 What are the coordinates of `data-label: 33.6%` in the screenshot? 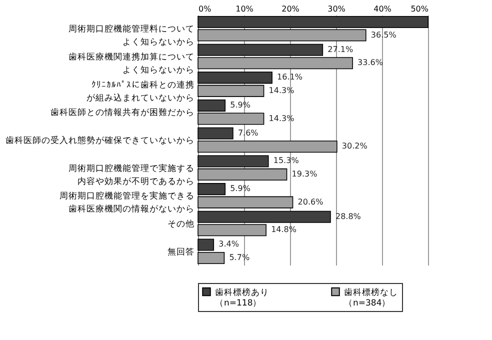 It's located at (371, 63).